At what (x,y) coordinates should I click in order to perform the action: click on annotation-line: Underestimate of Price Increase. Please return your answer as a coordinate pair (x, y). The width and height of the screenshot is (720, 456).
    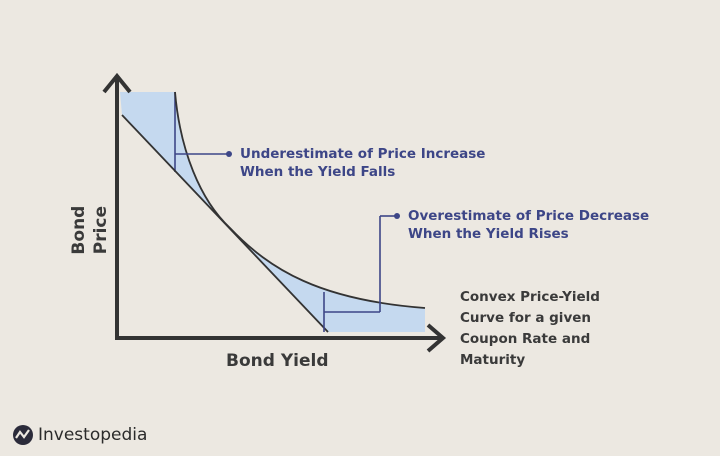
    Looking at the image, I should click on (363, 154).